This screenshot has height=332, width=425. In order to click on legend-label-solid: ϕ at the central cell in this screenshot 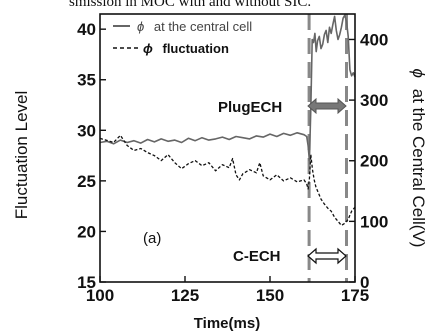, I will do `click(194, 26)`.